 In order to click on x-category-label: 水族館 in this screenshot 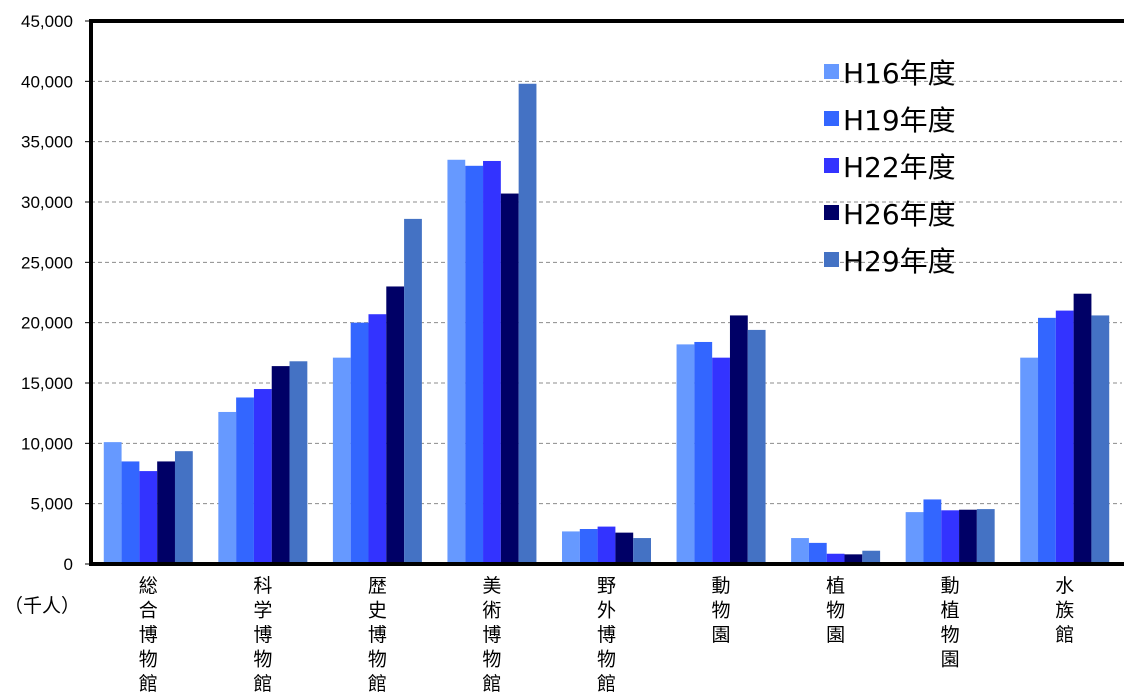, I will do `click(1064, 610)`.